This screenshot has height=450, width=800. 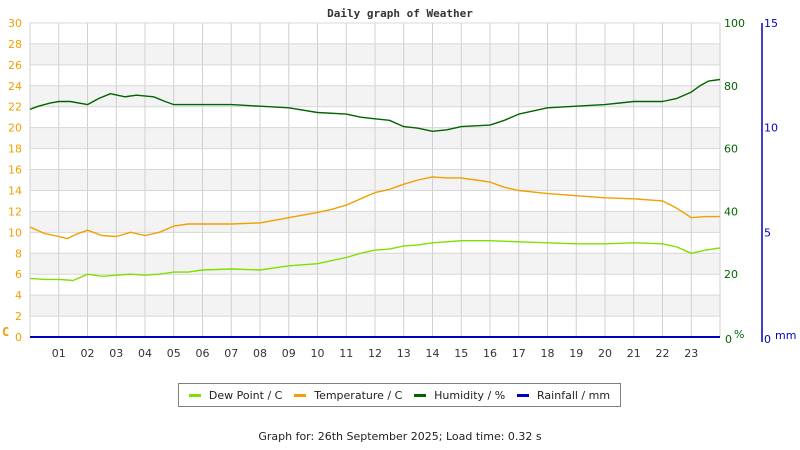 I want to click on svg-text: 19, so click(x=576, y=353).